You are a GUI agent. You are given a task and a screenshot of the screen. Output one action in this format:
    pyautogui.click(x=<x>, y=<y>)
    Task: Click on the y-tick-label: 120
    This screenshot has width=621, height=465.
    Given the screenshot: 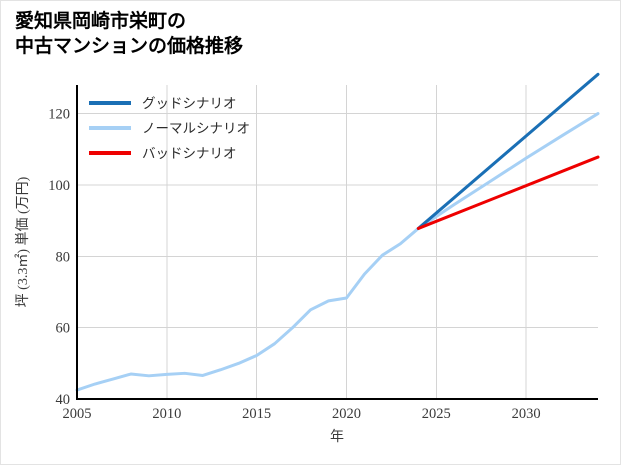 What is the action you would take?
    pyautogui.click(x=59, y=115)
    